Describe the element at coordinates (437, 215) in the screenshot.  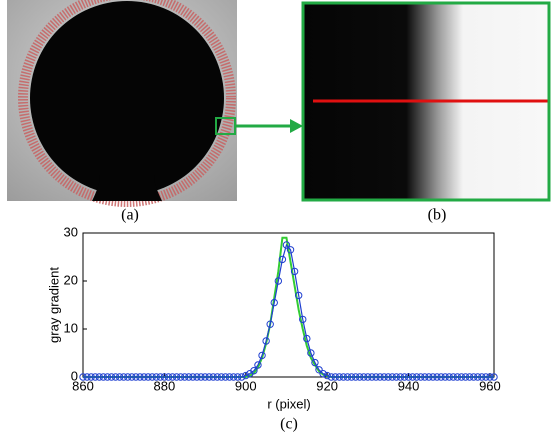
I see `panel-label: (b)` at that location.